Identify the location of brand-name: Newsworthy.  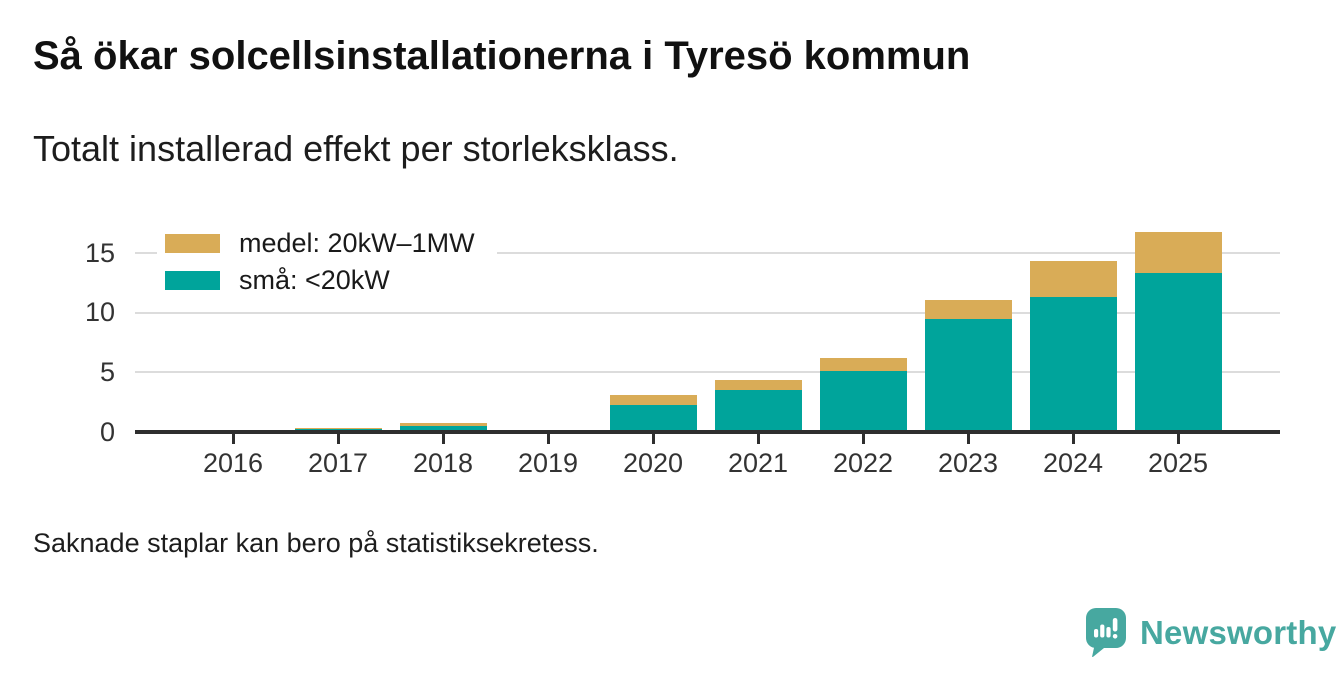
(1238, 632).